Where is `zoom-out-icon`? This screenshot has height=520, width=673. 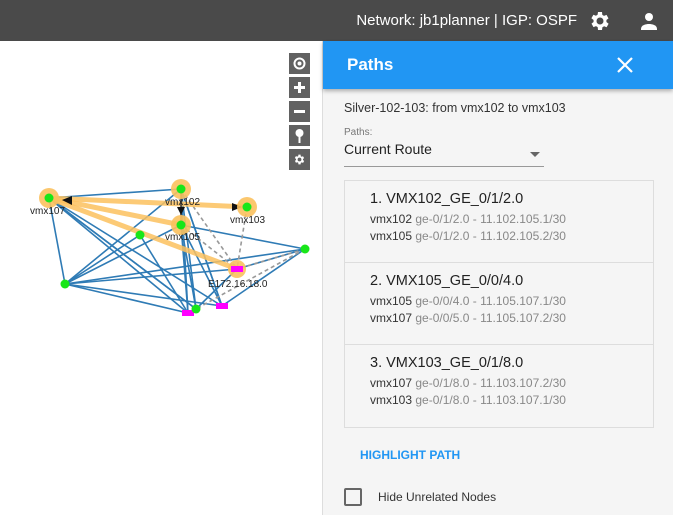 zoom-out-icon is located at coordinates (299, 111).